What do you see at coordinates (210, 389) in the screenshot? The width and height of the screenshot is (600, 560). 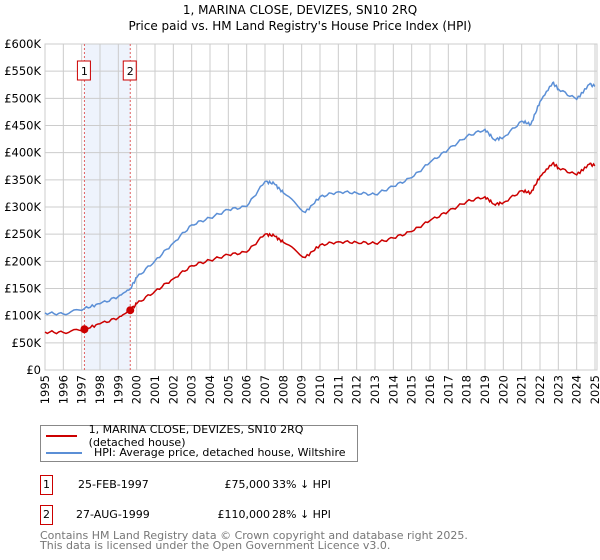 I see `x-tick-label: 2004` at bounding box center [210, 389].